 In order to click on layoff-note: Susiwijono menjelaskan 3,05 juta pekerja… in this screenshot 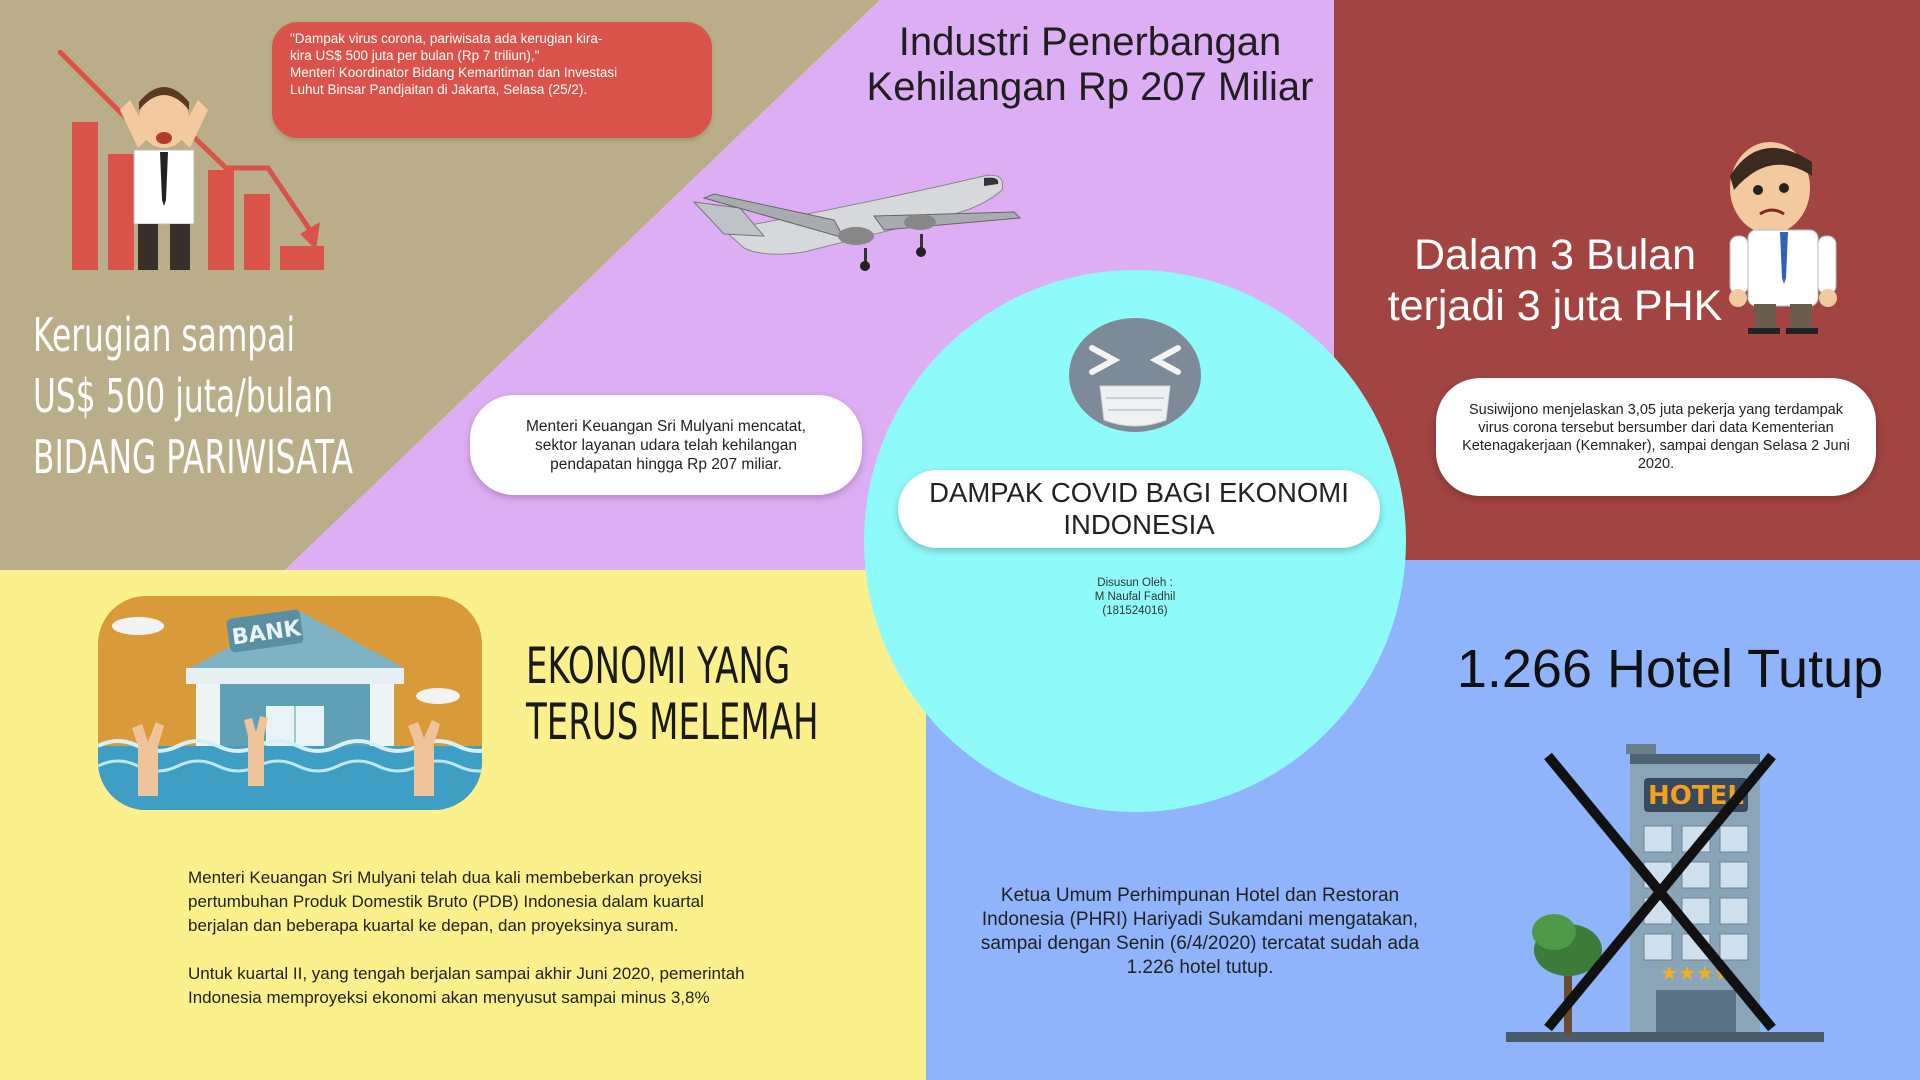, I will do `click(1656, 437)`.